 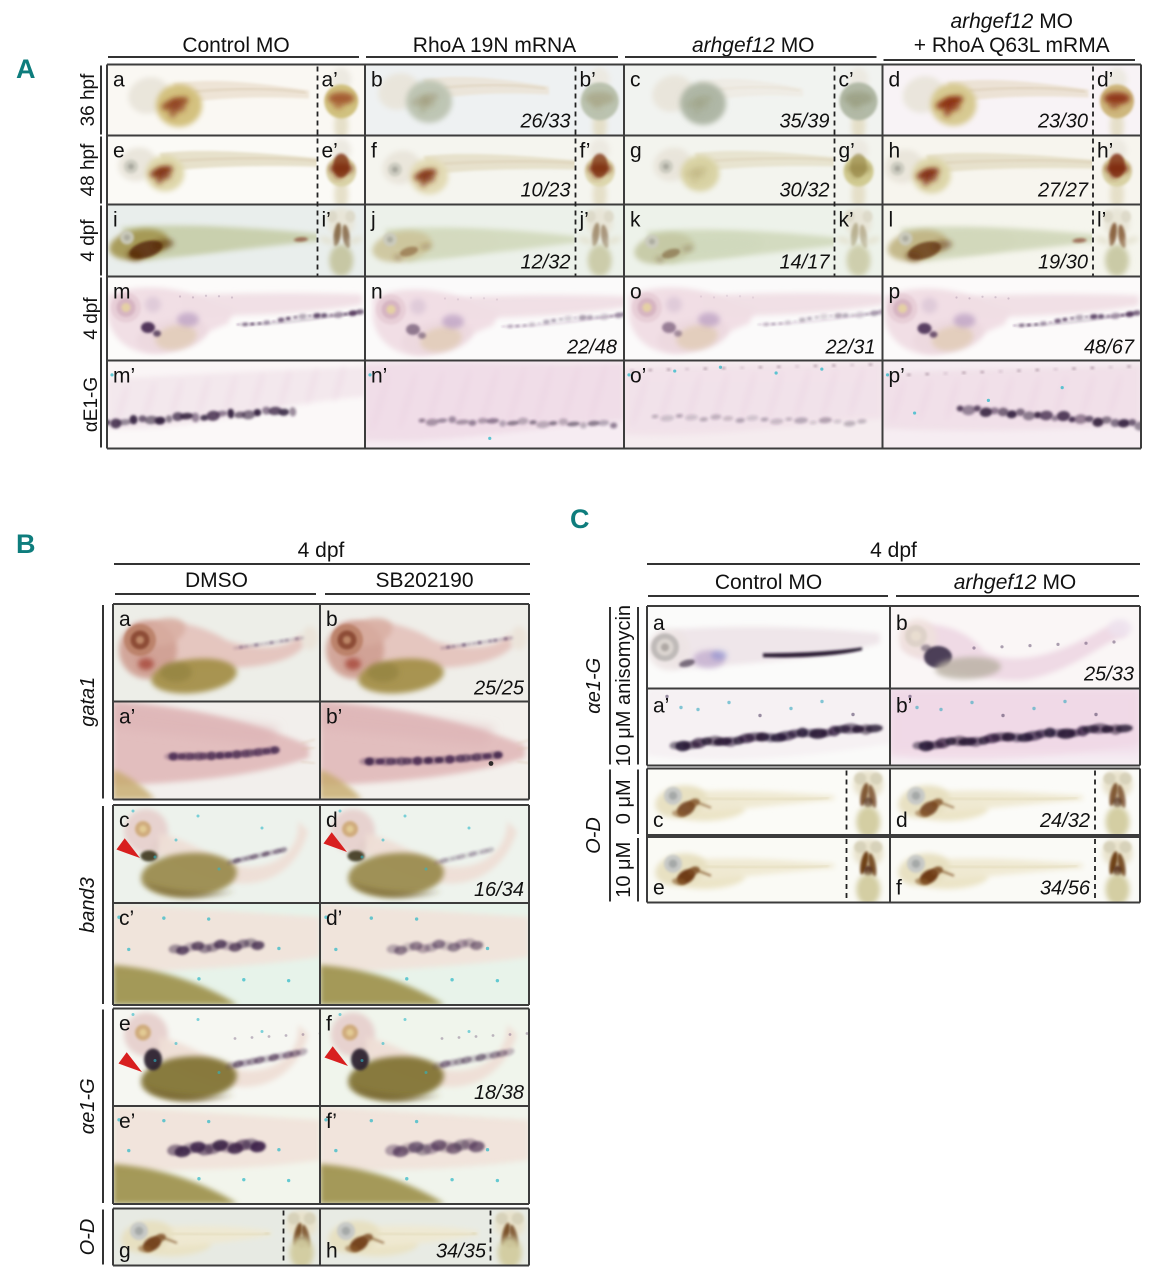 I want to click on svg-text: k, so click(x=635, y=220).